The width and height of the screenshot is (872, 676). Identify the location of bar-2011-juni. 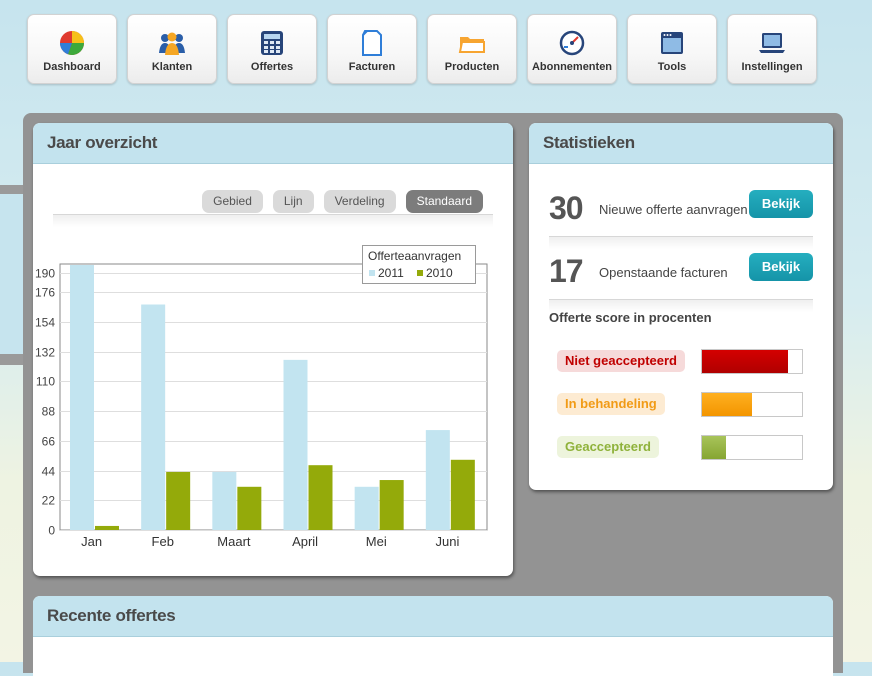
(437, 480).